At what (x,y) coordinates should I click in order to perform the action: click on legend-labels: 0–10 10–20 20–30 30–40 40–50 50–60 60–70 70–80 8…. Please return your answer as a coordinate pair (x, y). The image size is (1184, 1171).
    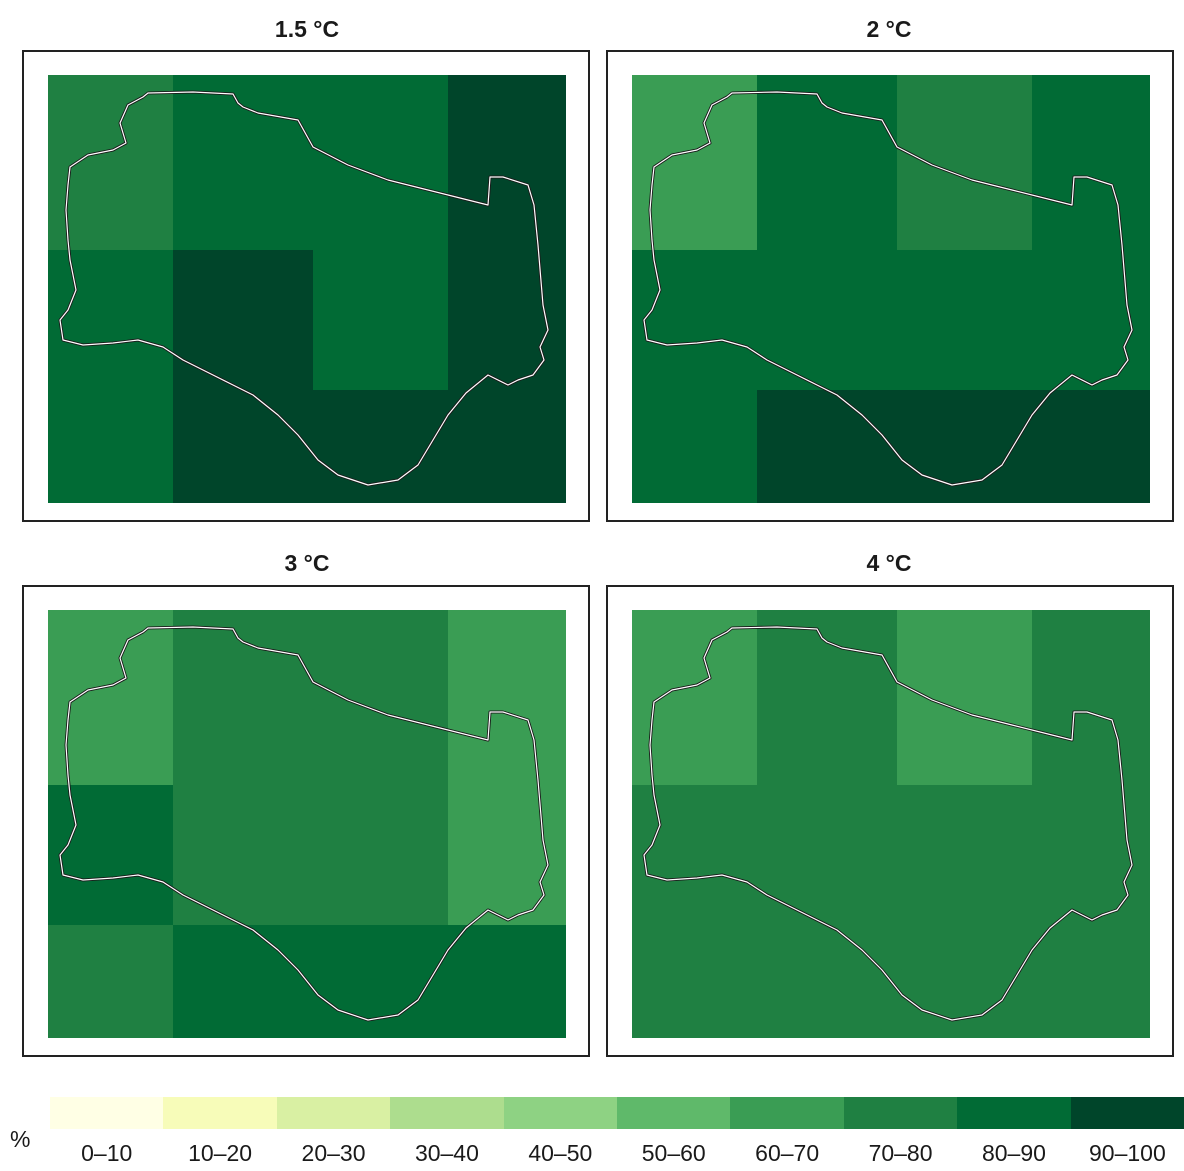
    Looking at the image, I should click on (617, 1153).